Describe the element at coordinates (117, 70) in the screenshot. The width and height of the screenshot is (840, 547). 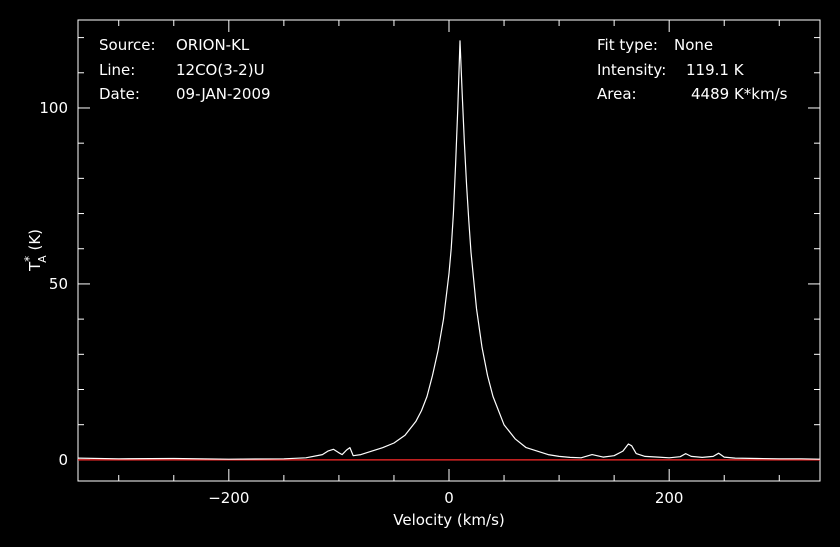
I see `line-label: Line:` at that location.